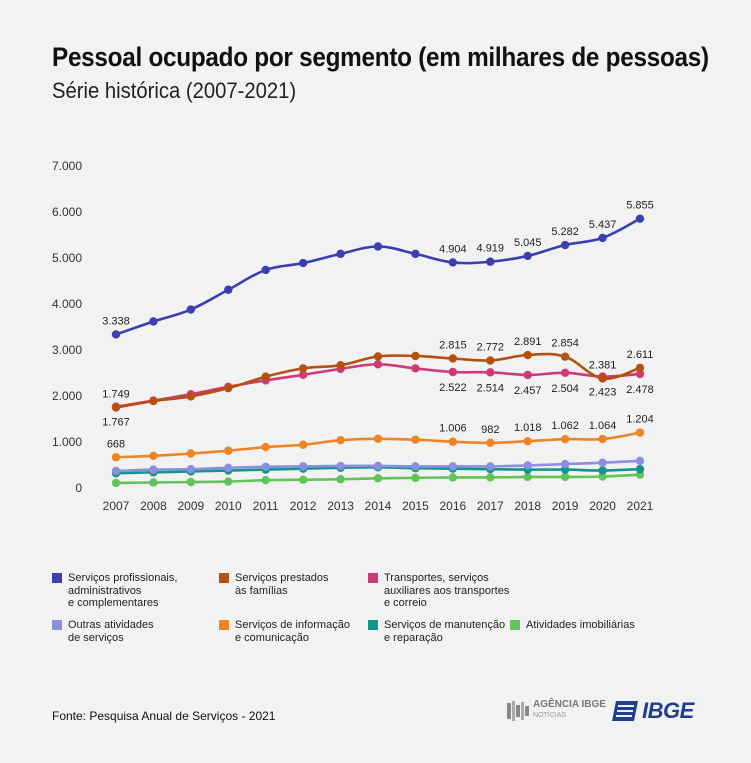 This screenshot has width=751, height=763. What do you see at coordinates (282, 584) in the screenshot?
I see `legend-label: Serviços prestados às famílias` at bounding box center [282, 584].